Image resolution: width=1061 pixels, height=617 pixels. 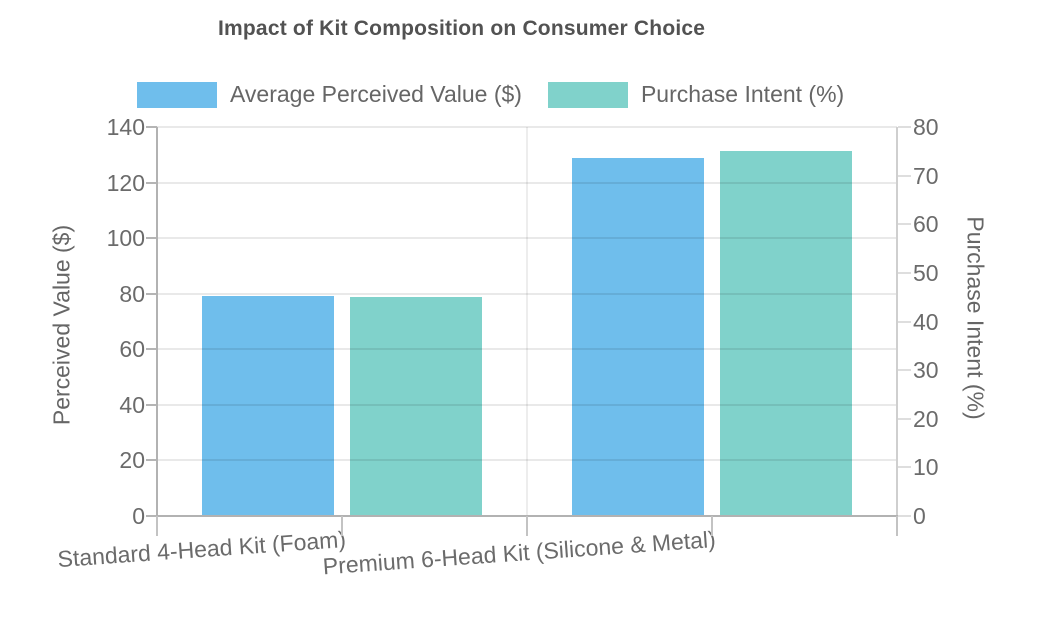 What do you see at coordinates (519, 553) in the screenshot?
I see `x-category-label: Premium 6-Head Kit (Silicone & Metal)` at bounding box center [519, 553].